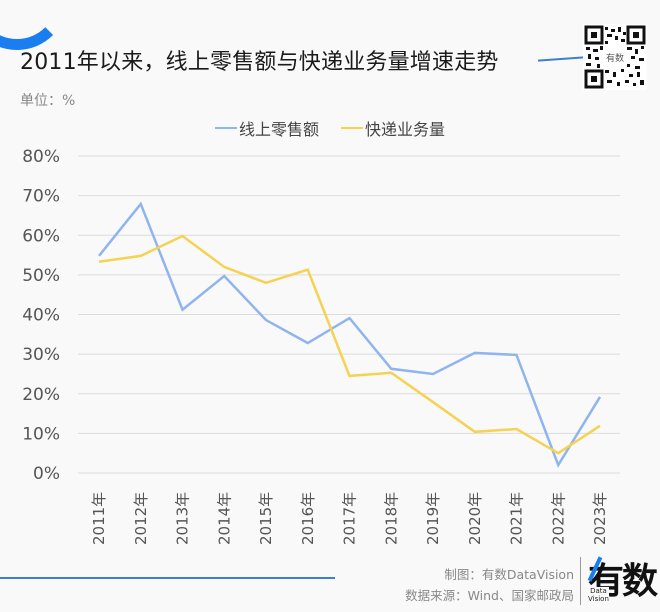 This screenshot has height=612, width=660. Describe the element at coordinates (391, 518) in the screenshot. I see `x-tick-label: 2018年` at that location.